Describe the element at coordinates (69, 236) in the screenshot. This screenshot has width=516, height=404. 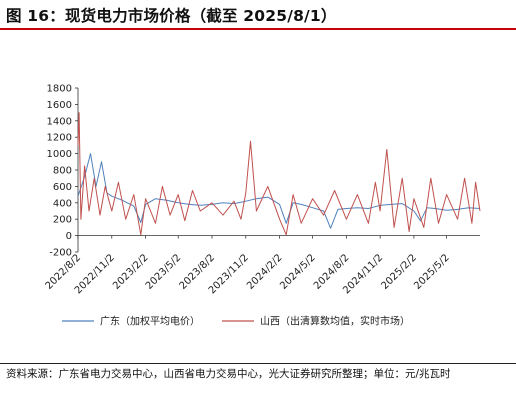
I see `y-tick-label: 0` at that location.